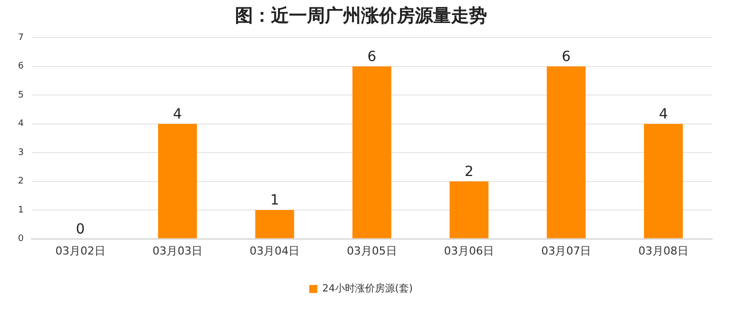 This screenshot has width=740, height=312. Describe the element at coordinates (367, 288) in the screenshot. I see `legend-label: 24小时涨价房源(套)` at that location.